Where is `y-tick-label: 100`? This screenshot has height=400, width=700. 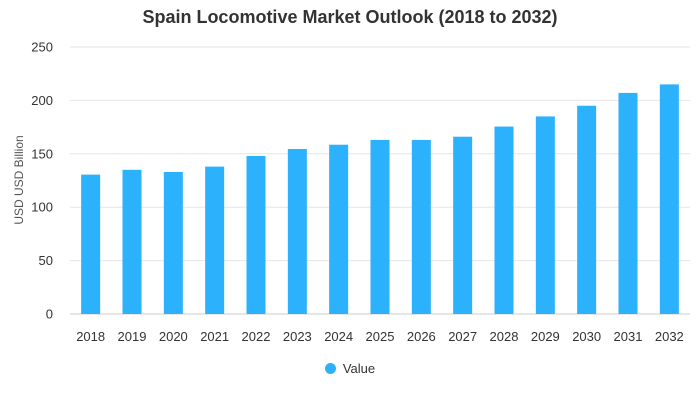
y-tick-label: 100 is located at coordinates (42, 207).